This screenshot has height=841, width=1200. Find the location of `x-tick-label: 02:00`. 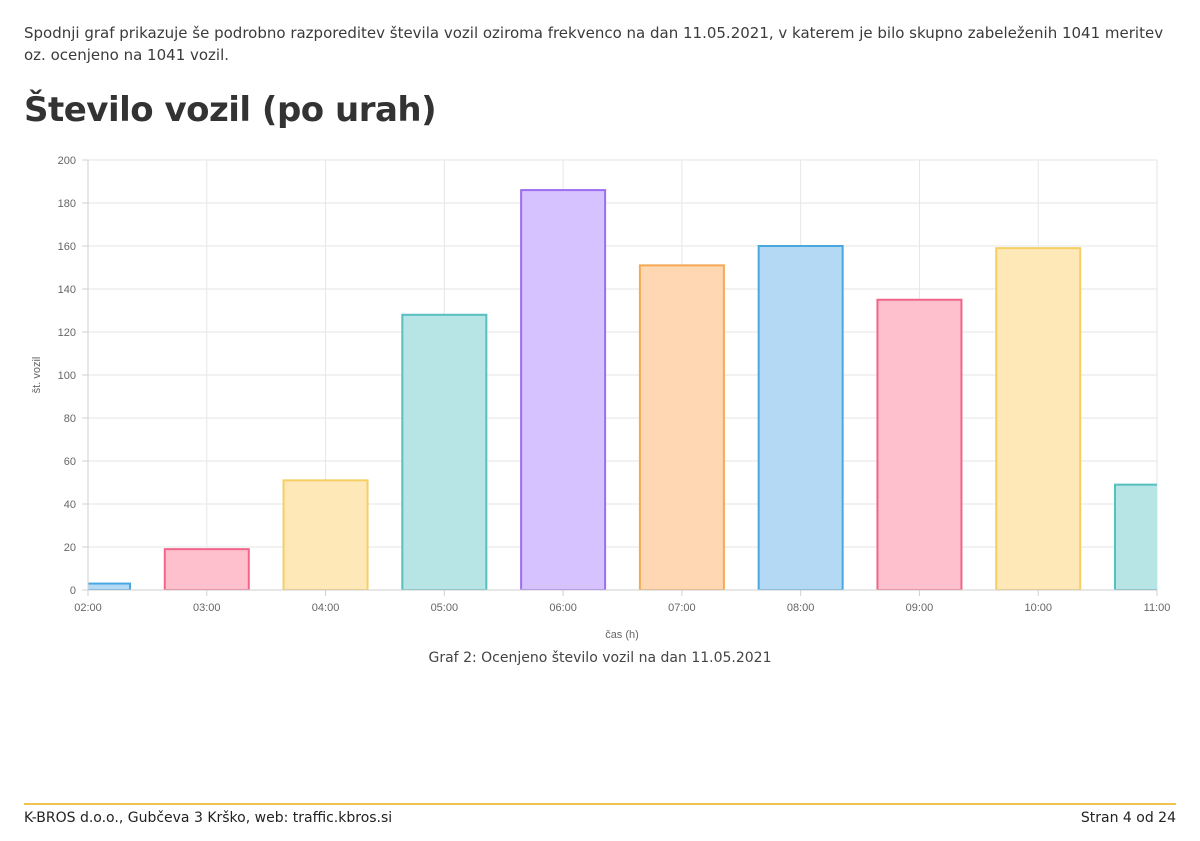

x-tick-label: 02:00 is located at coordinates (88, 608).